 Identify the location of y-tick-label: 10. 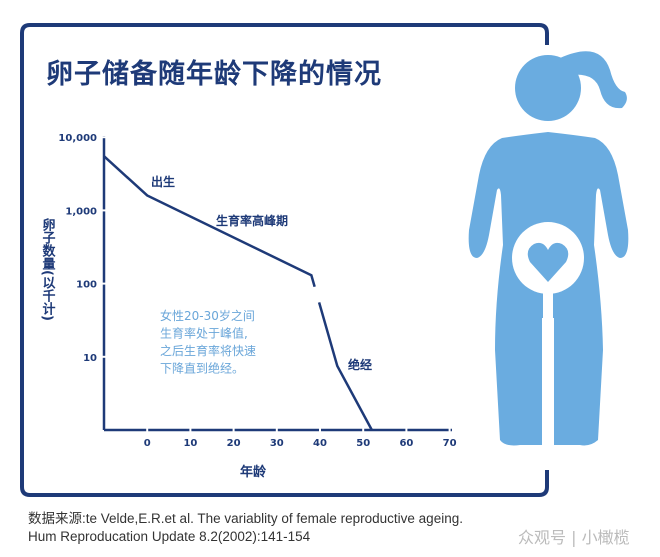
(90, 358).